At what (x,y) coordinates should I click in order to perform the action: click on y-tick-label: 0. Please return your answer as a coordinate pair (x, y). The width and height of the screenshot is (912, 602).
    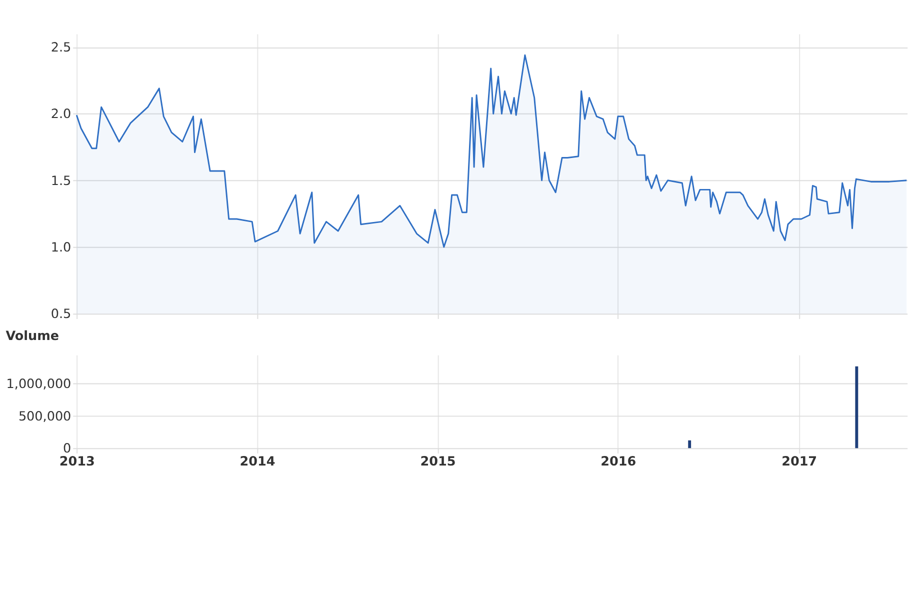
    Looking at the image, I should click on (67, 449).